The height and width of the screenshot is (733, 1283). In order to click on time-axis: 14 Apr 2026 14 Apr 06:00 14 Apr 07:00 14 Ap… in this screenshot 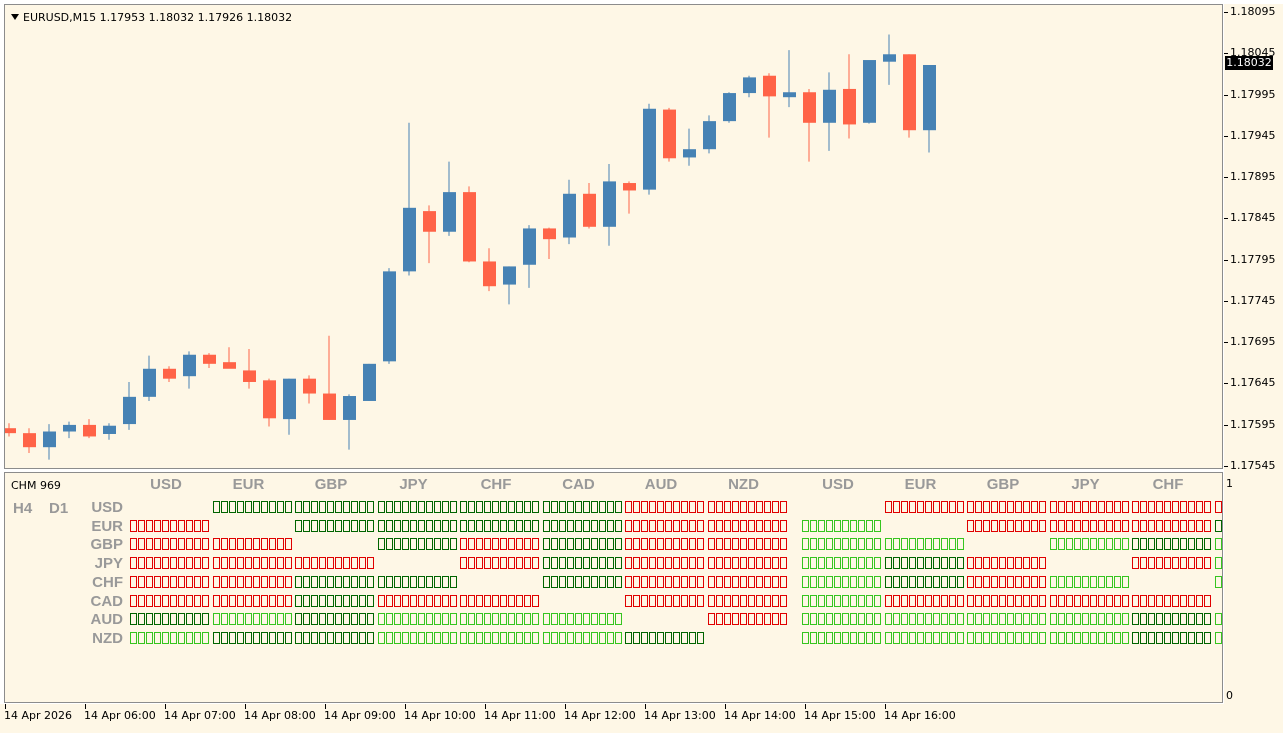, I will do `click(641, 718)`.